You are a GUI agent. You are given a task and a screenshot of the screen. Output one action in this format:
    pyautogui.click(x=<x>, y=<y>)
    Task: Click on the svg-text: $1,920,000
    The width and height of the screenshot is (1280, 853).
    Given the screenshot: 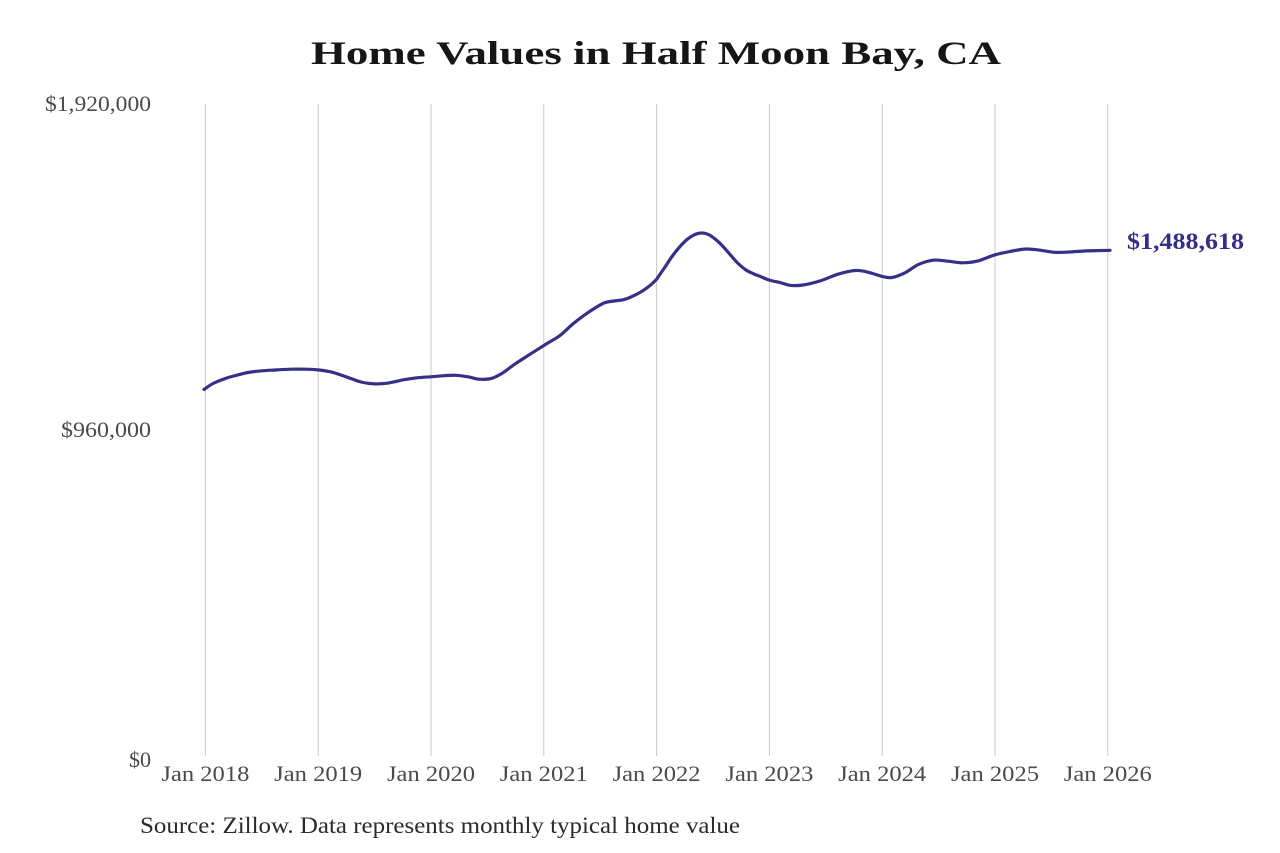 What is the action you would take?
    pyautogui.click(x=98, y=103)
    